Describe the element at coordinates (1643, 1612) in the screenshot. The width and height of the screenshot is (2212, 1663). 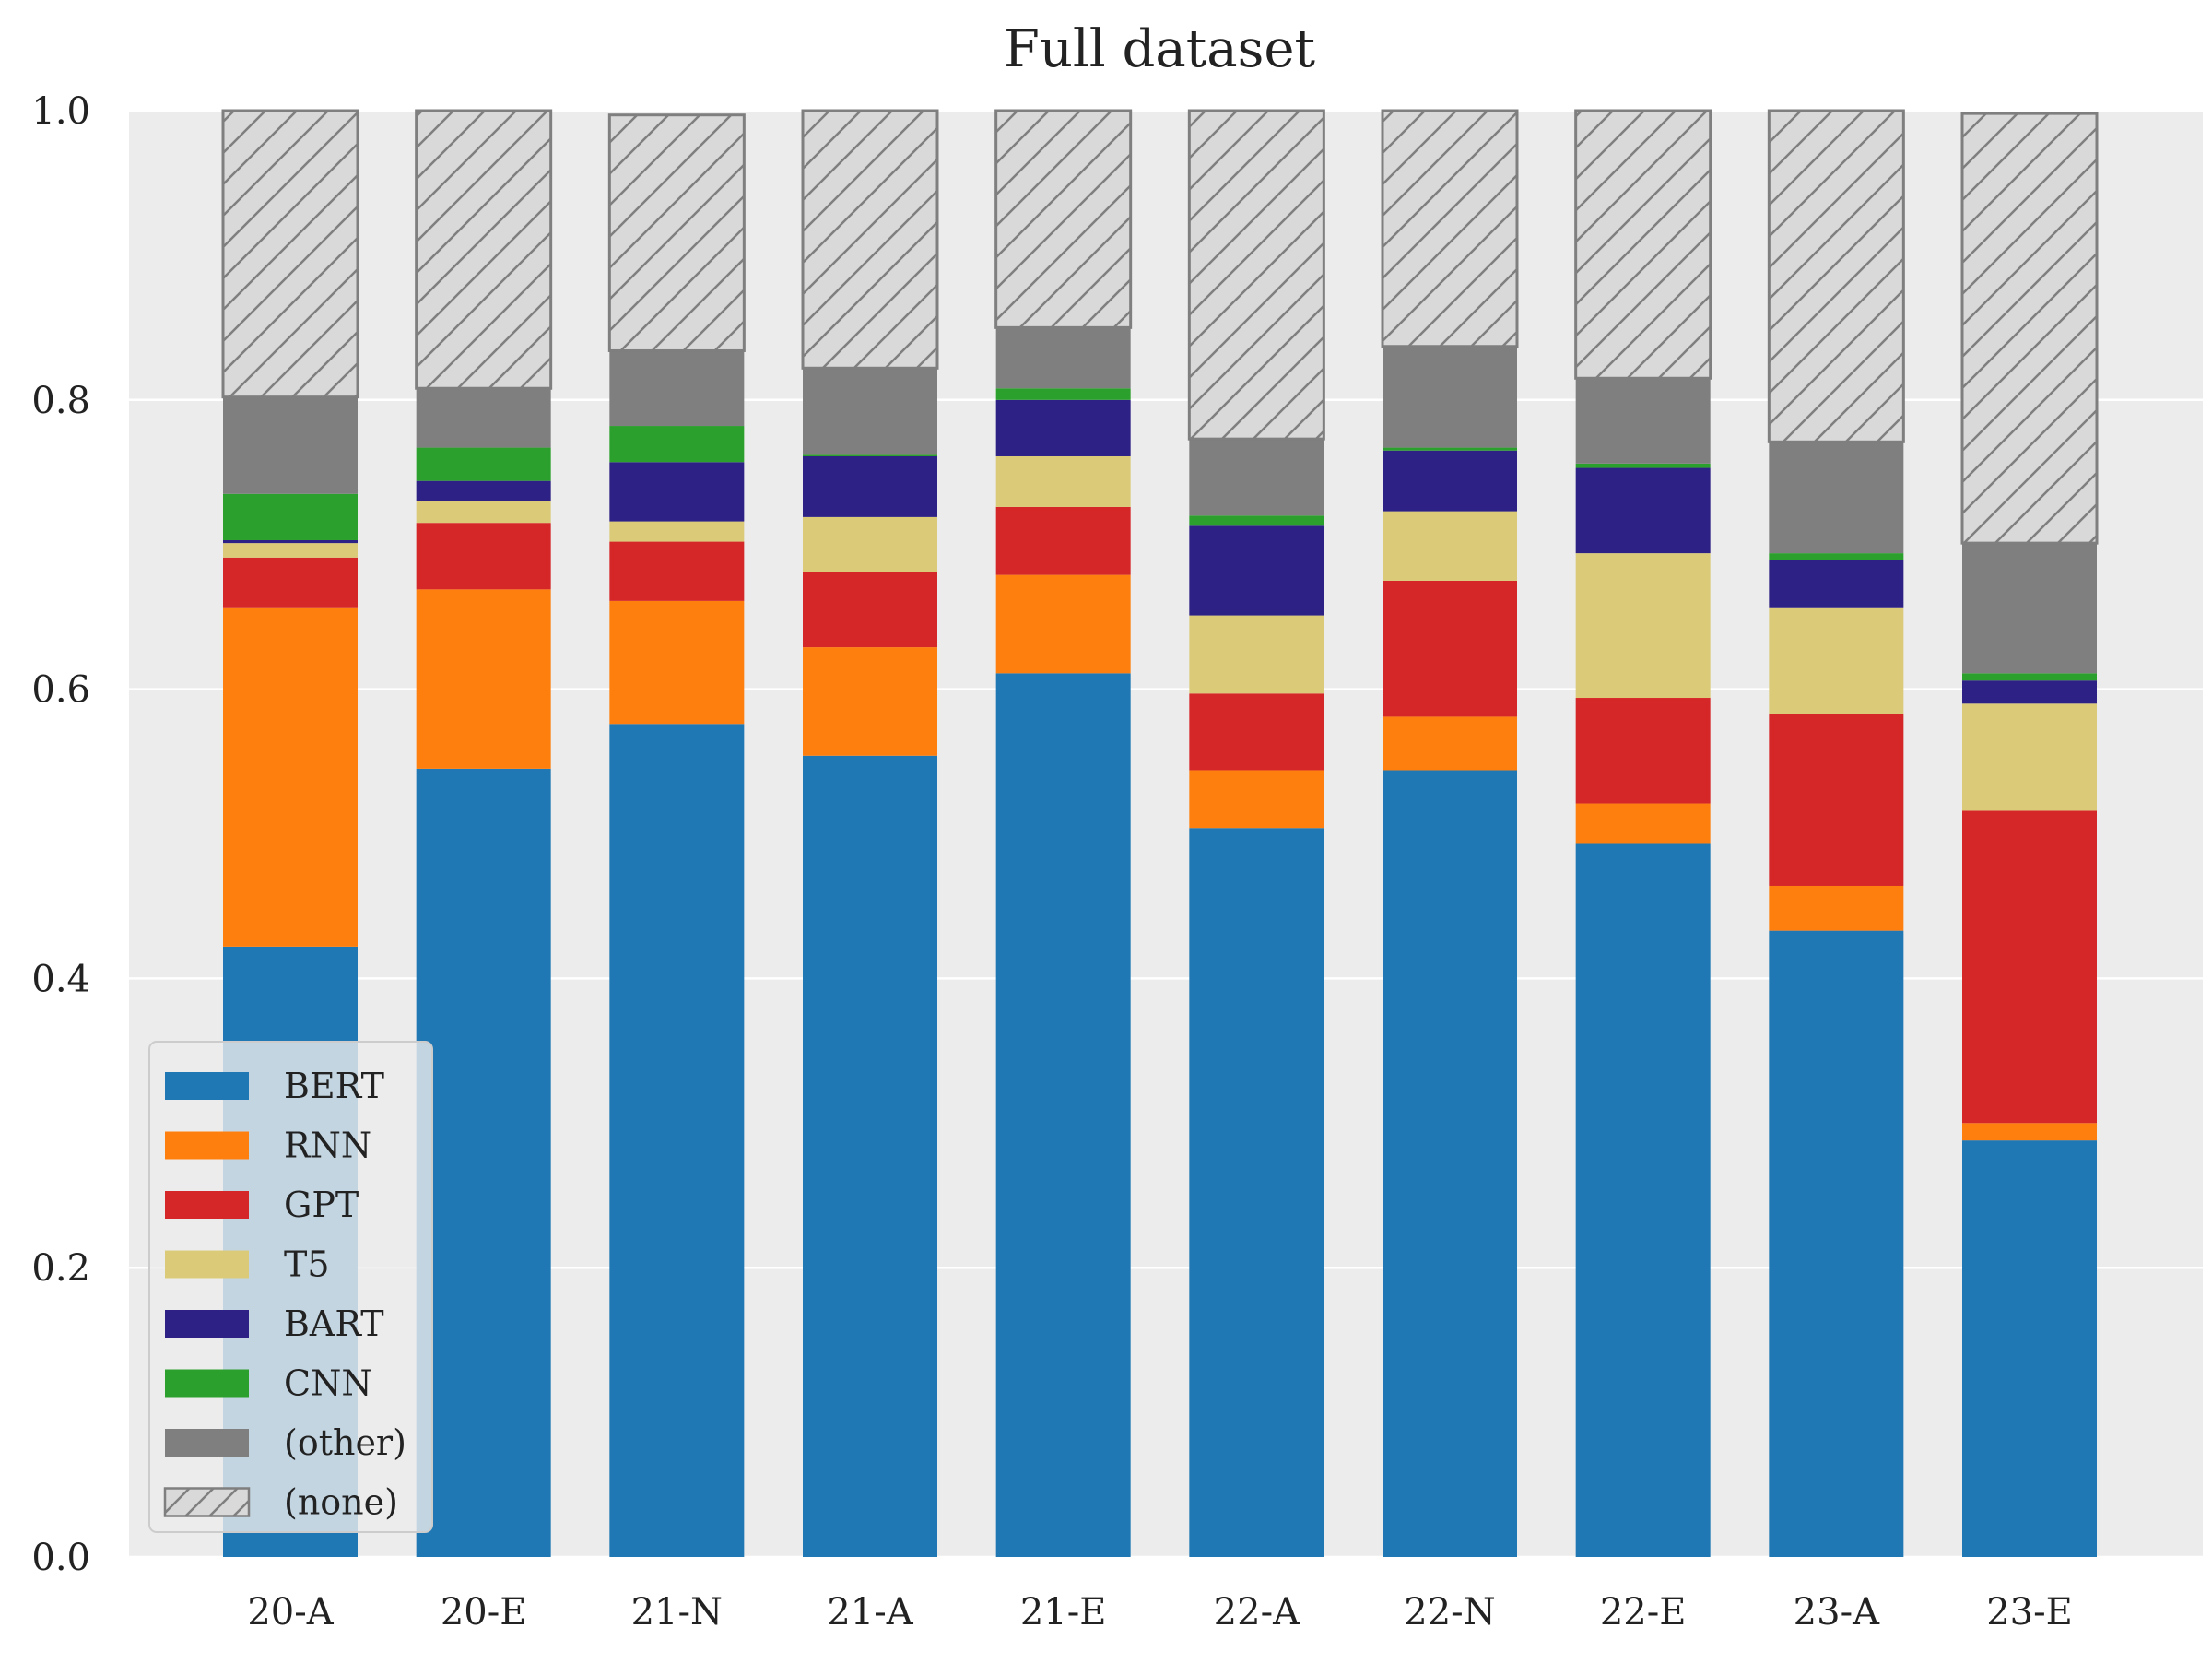
I see `x-tick-label: 22-E` at that location.